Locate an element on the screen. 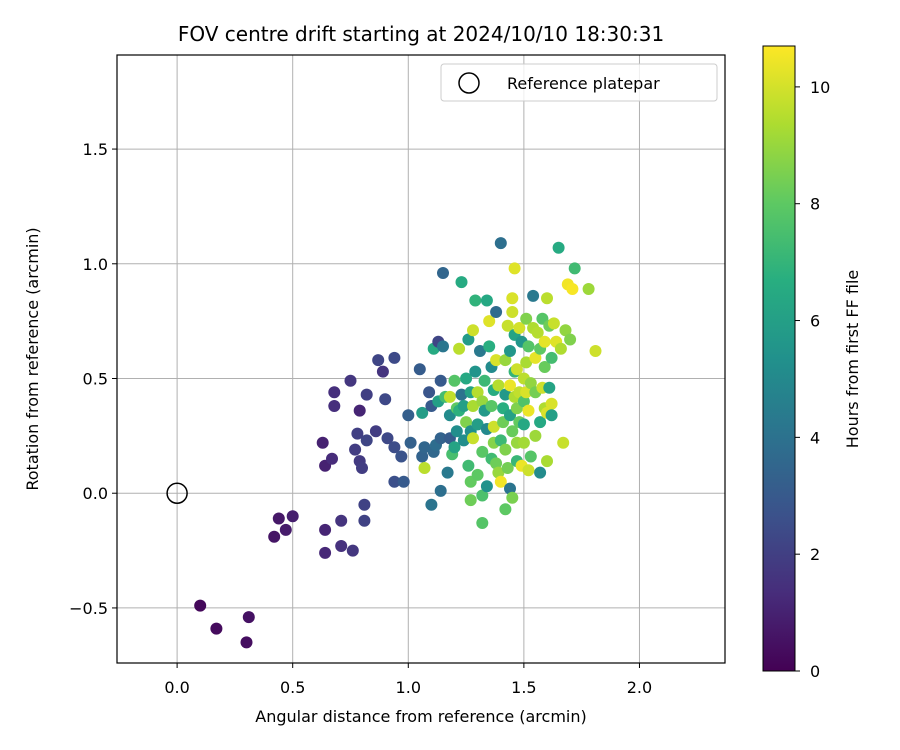 The image size is (900, 750). colorbar-tick-label: 10 is located at coordinates (820, 87).